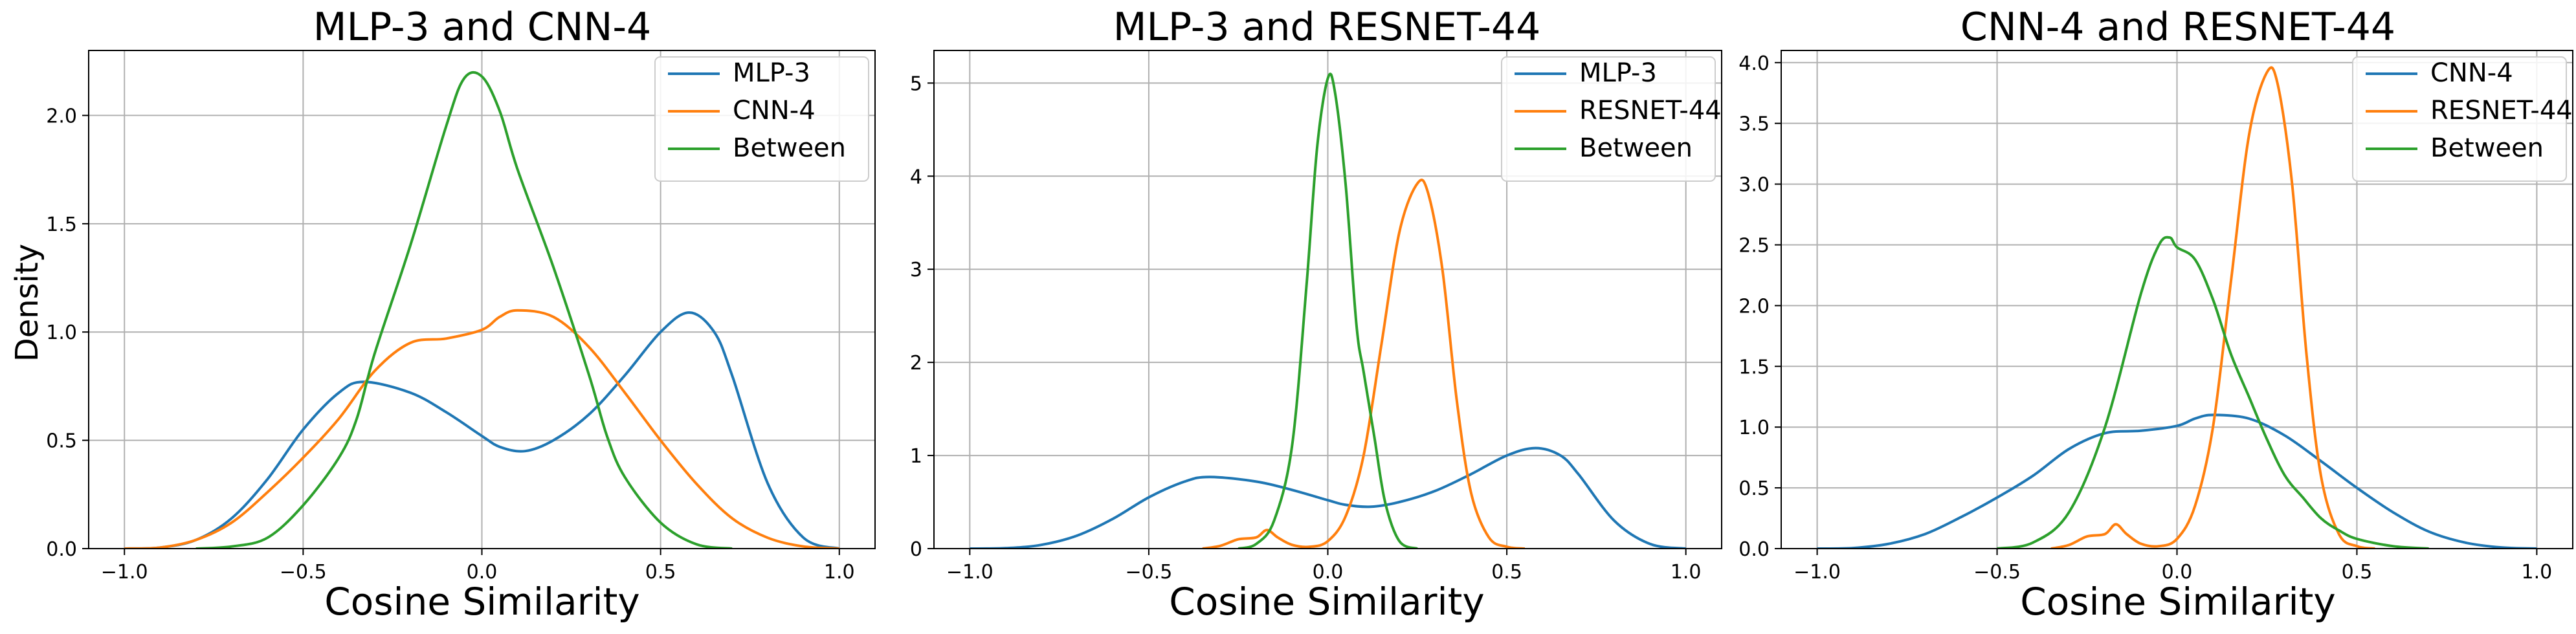 Image resolution: width=2576 pixels, height=634 pixels. What do you see at coordinates (1754, 124) in the screenshot?
I see `y-tick-label: 3.5` at bounding box center [1754, 124].